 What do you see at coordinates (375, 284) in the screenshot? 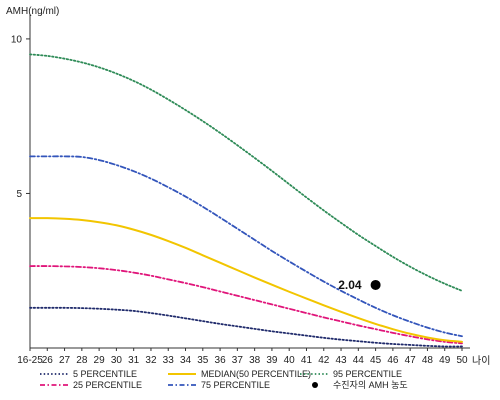
I see `patient-amh-point` at bounding box center [375, 284].